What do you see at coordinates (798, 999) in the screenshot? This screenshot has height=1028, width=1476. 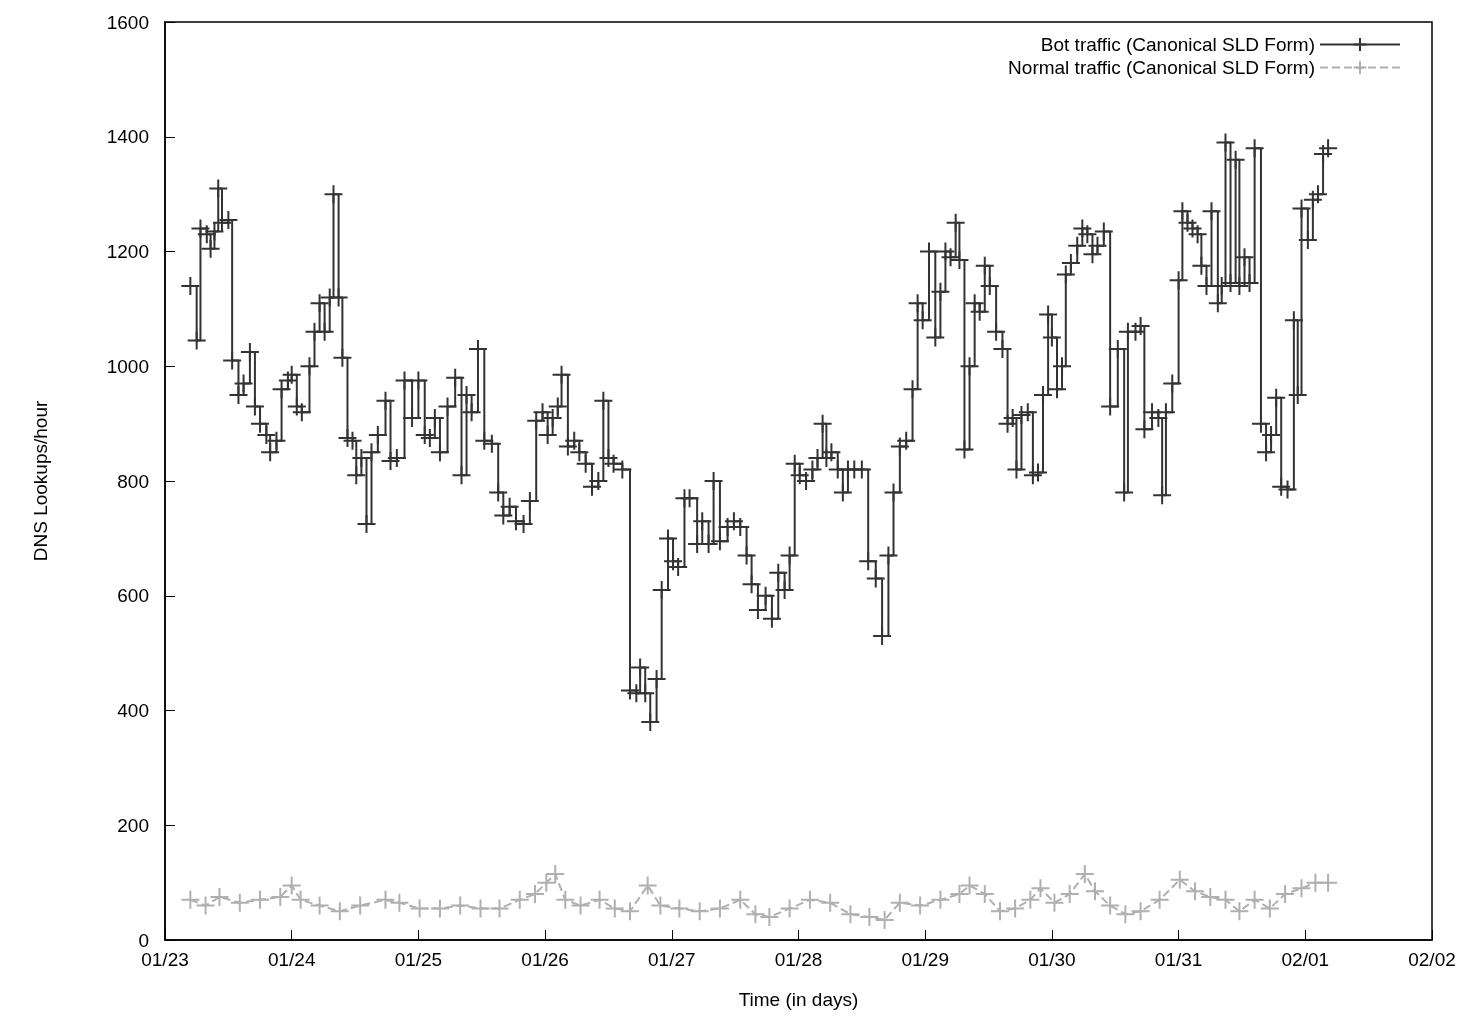 I see `x-axis-title: Time (in days)` at bounding box center [798, 999].